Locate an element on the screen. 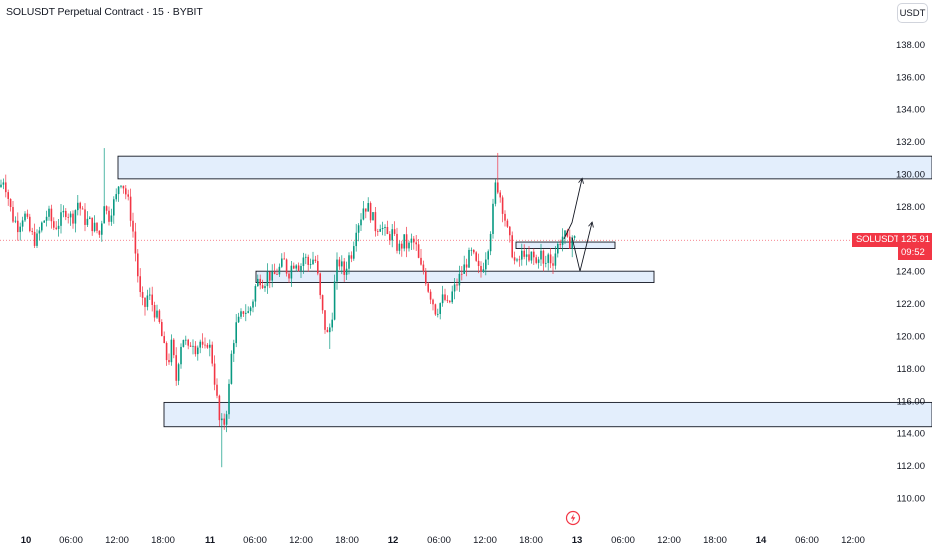  time-tick-label: 18:00 is located at coordinates (347, 540).